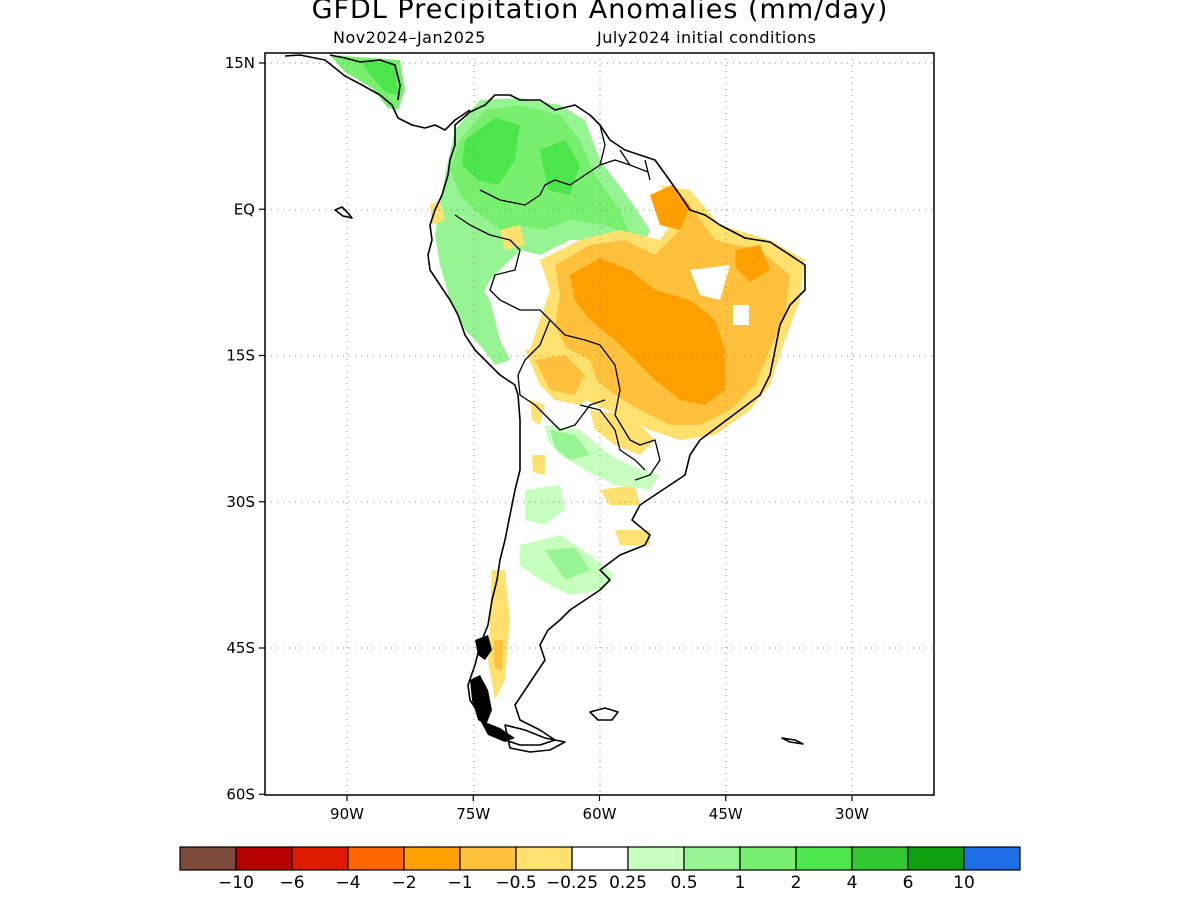 The width and height of the screenshot is (1200, 900). What do you see at coordinates (459, 883) in the screenshot?
I see `colorbar-label: −1` at bounding box center [459, 883].